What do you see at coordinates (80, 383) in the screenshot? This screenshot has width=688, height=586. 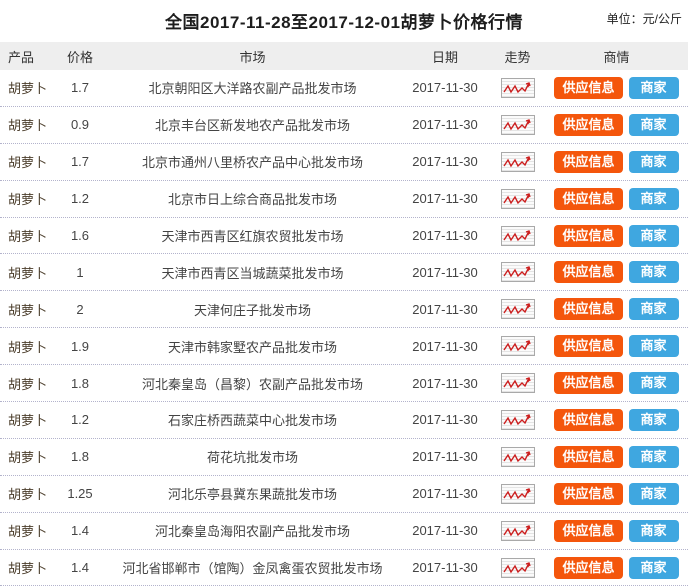 I see `price-cell: 1.8` at bounding box center [80, 383].